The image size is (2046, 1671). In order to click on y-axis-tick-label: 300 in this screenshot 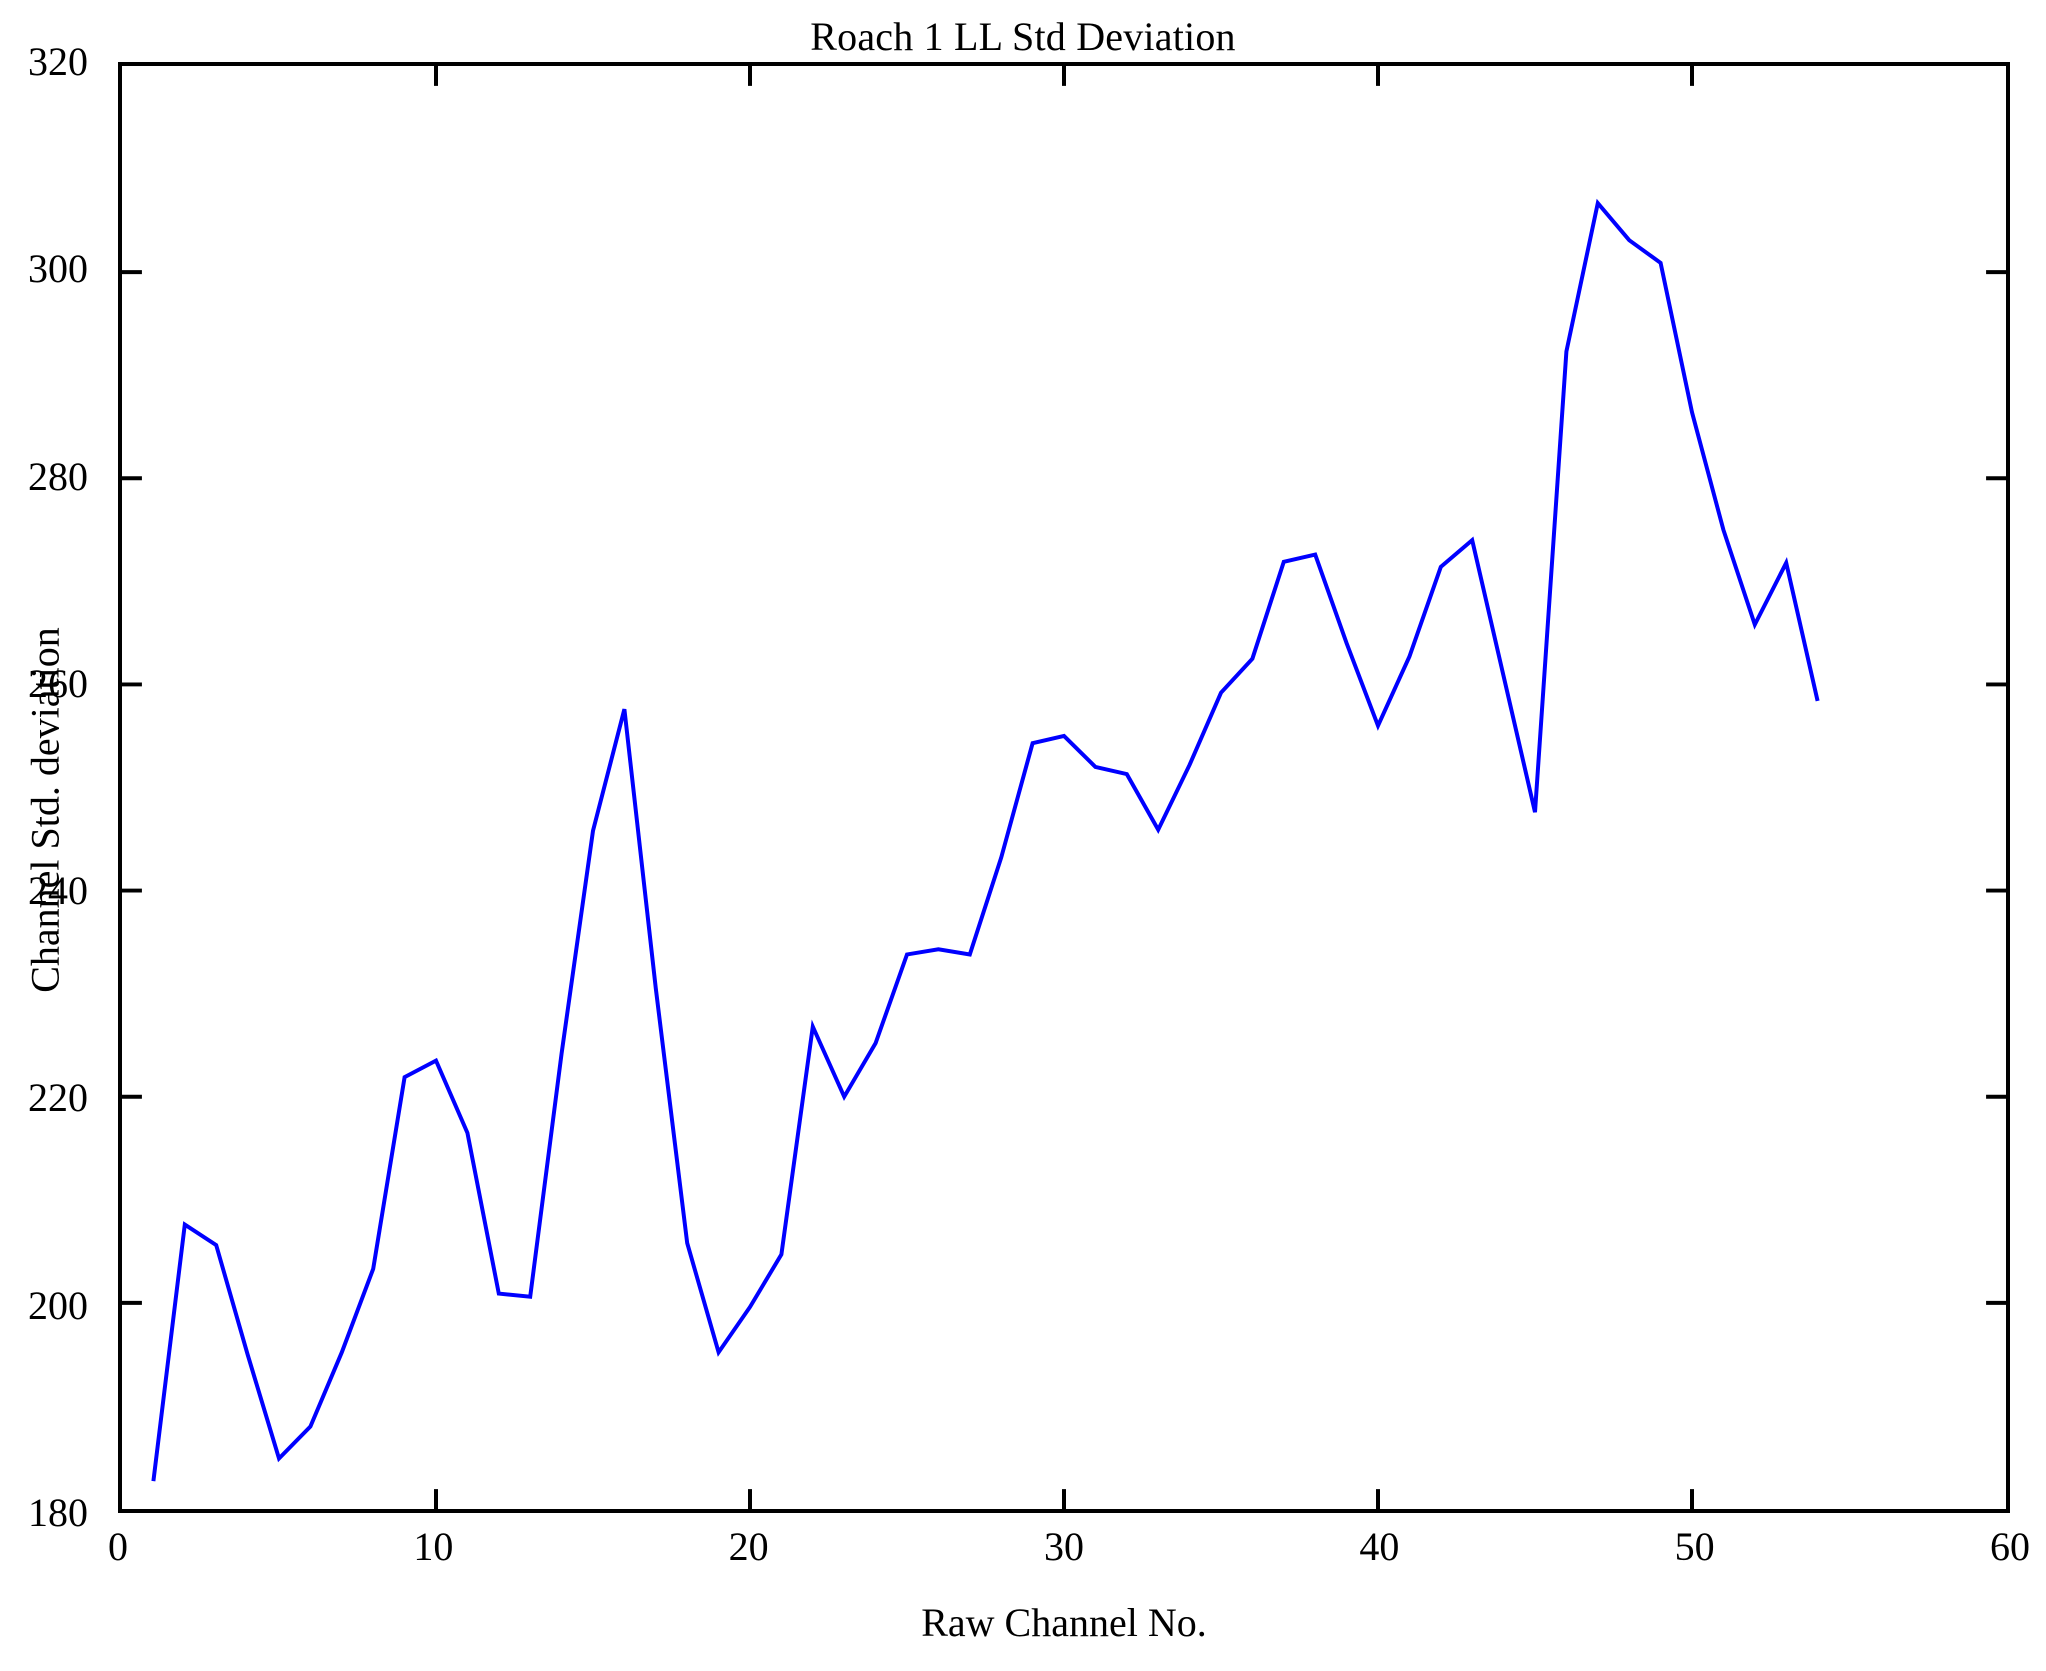, I will do `click(58, 269)`.